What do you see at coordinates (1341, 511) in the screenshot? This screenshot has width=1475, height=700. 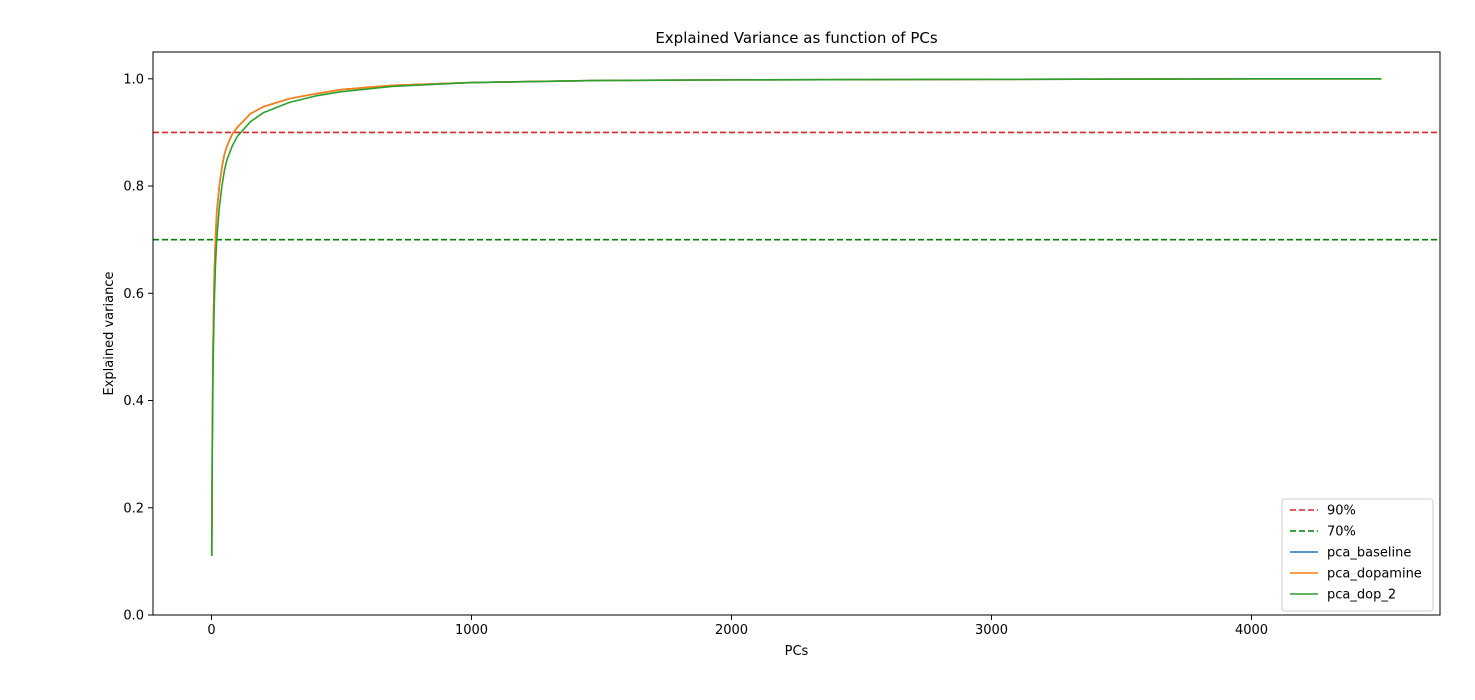 I see `legend-label: 90%` at bounding box center [1341, 511].